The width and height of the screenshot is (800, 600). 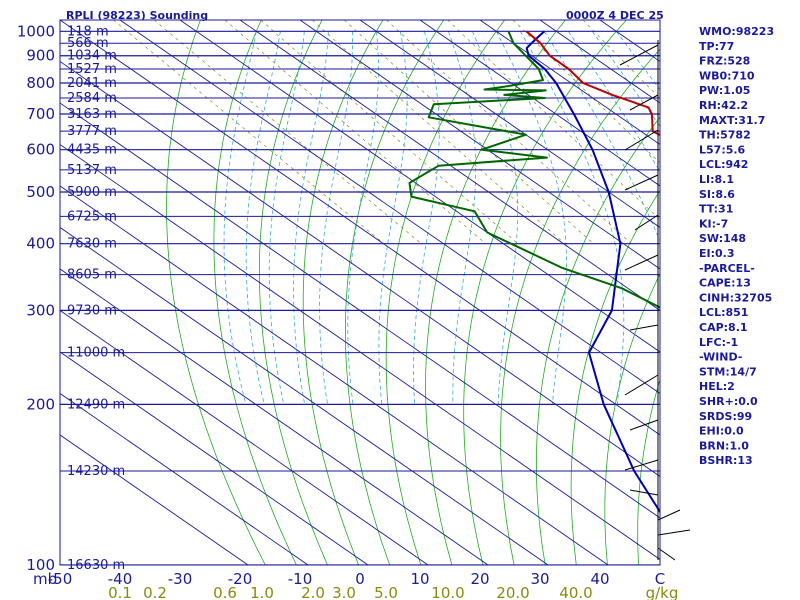 I want to click on index-item: LI:8.1, so click(x=716, y=179).